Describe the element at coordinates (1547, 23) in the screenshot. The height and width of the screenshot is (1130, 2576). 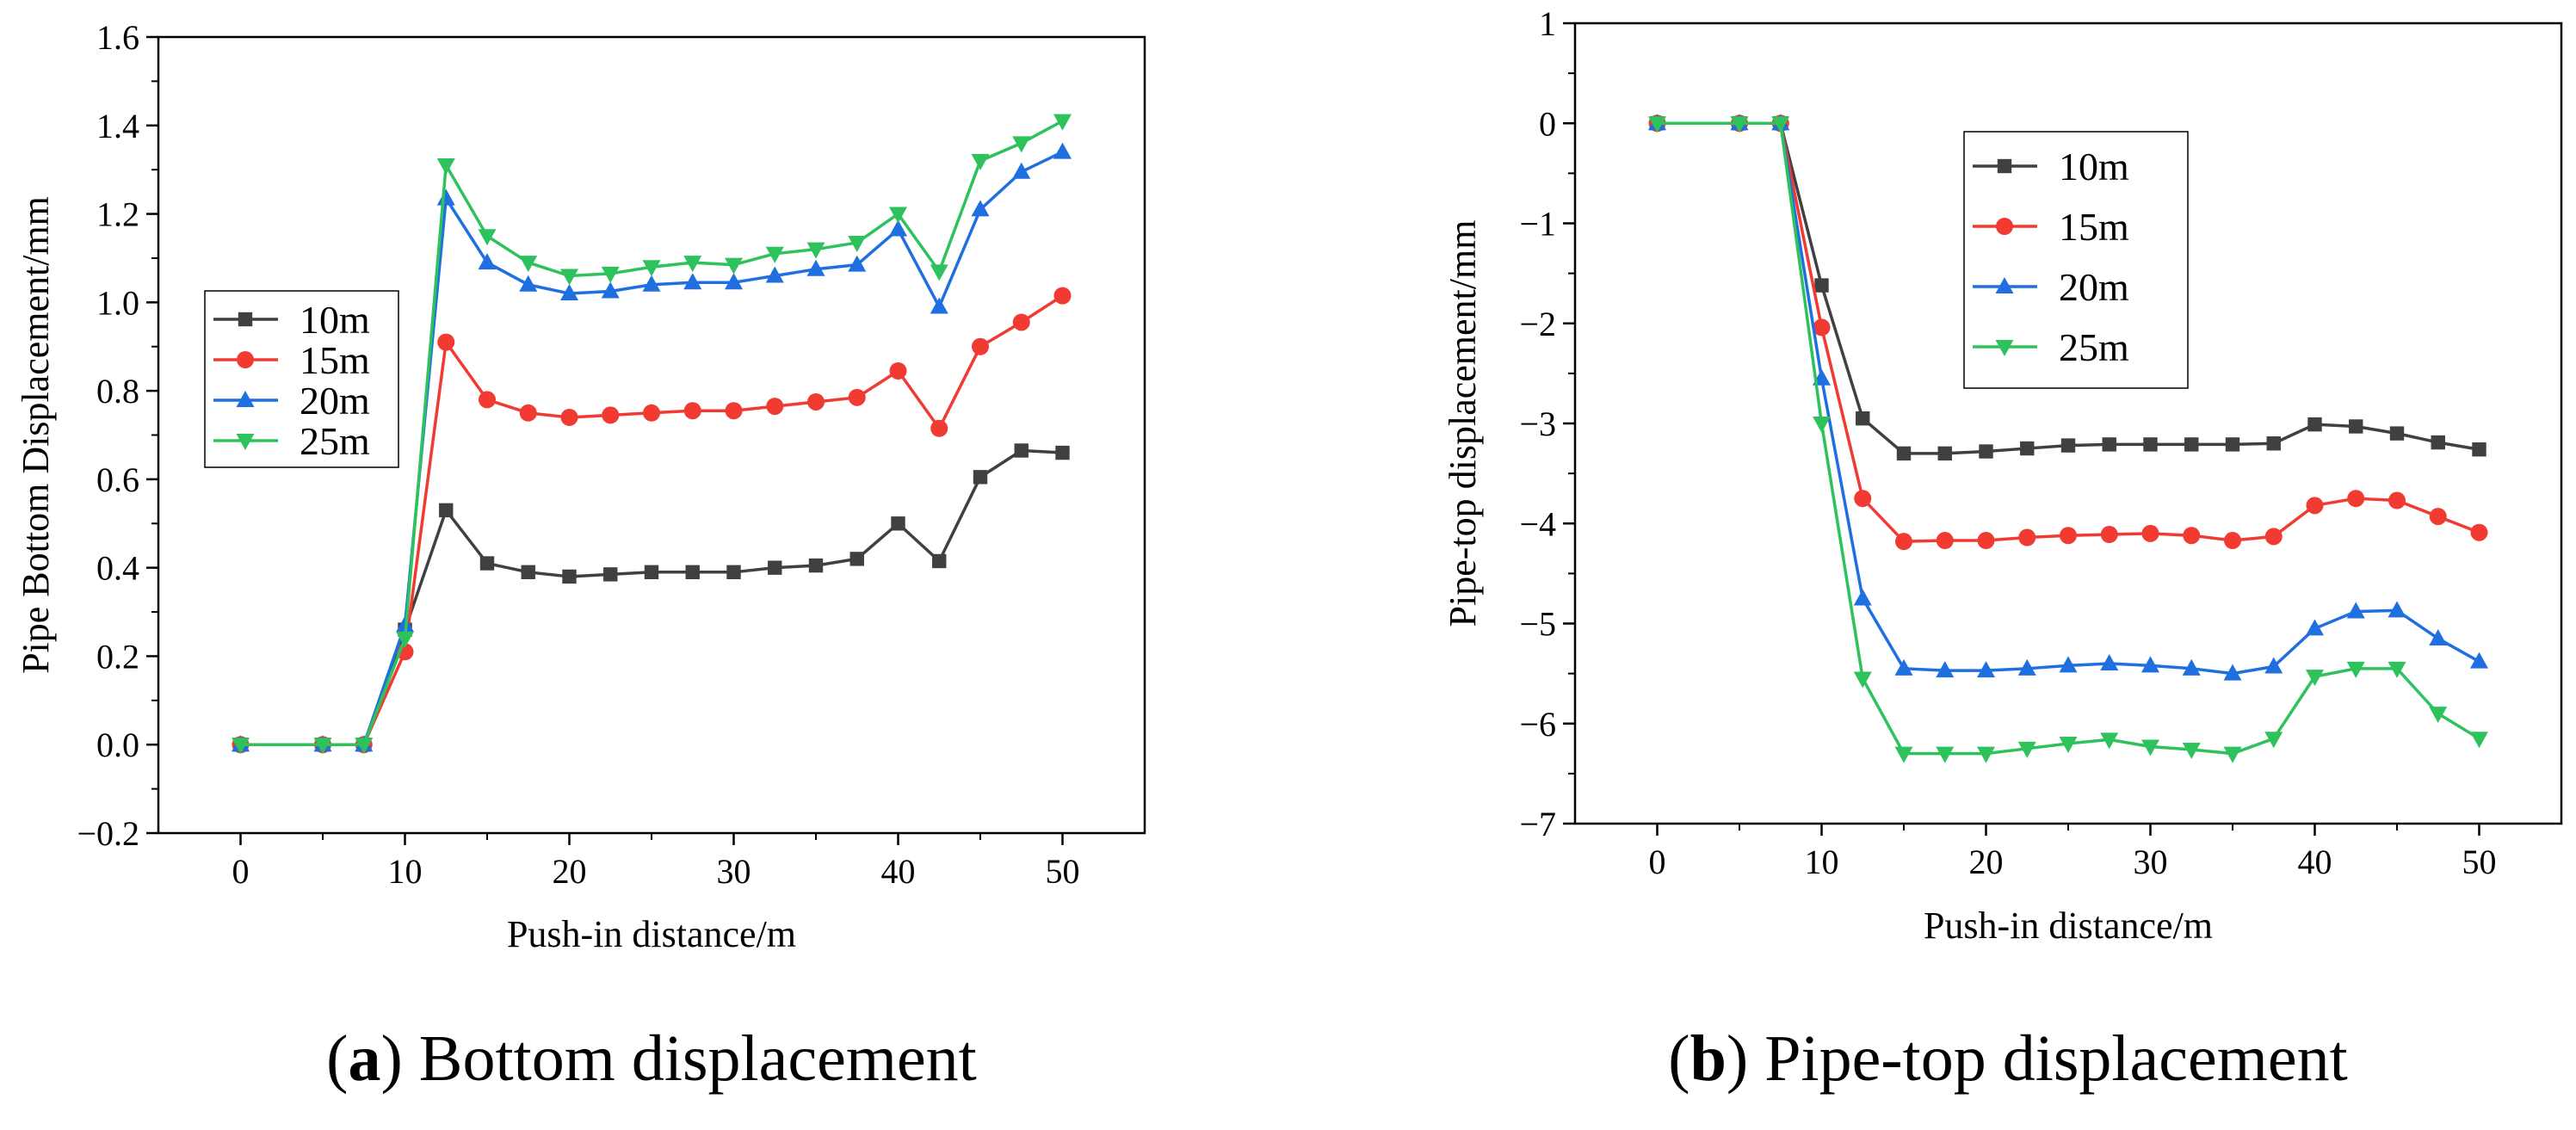
I see `y-tick-label: 1` at that location.